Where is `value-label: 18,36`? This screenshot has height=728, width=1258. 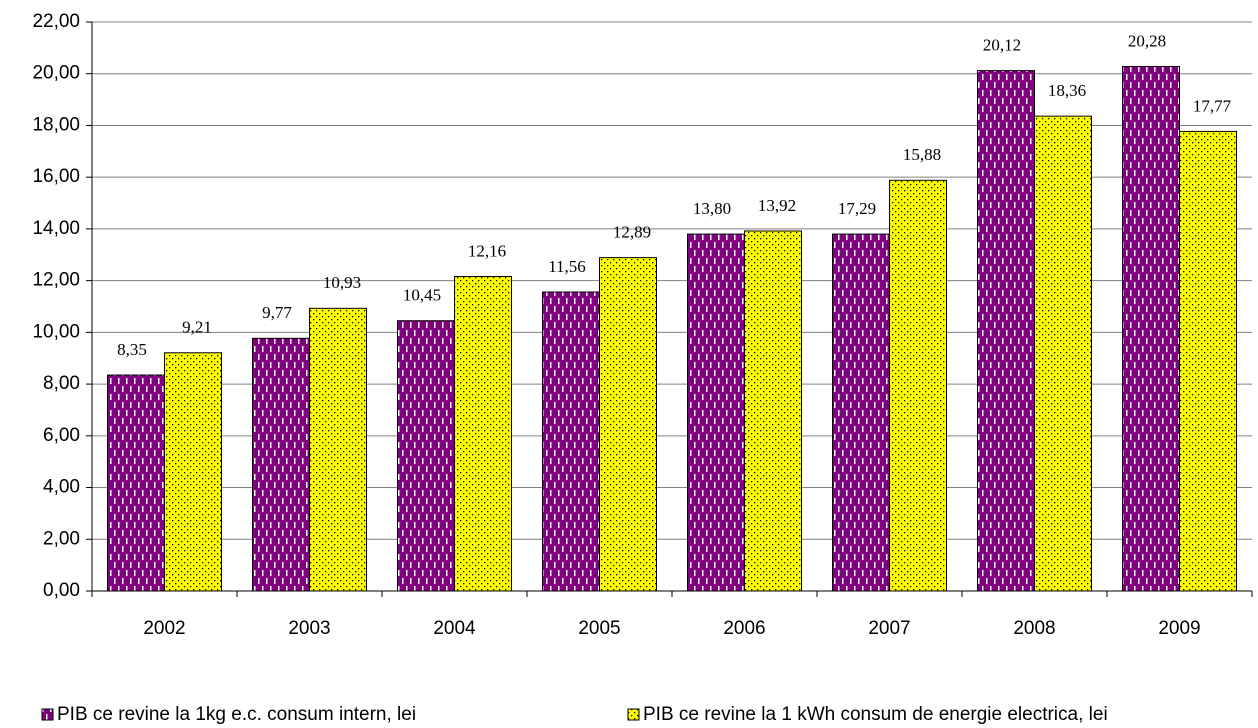
value-label: 18,36 is located at coordinates (1067, 90).